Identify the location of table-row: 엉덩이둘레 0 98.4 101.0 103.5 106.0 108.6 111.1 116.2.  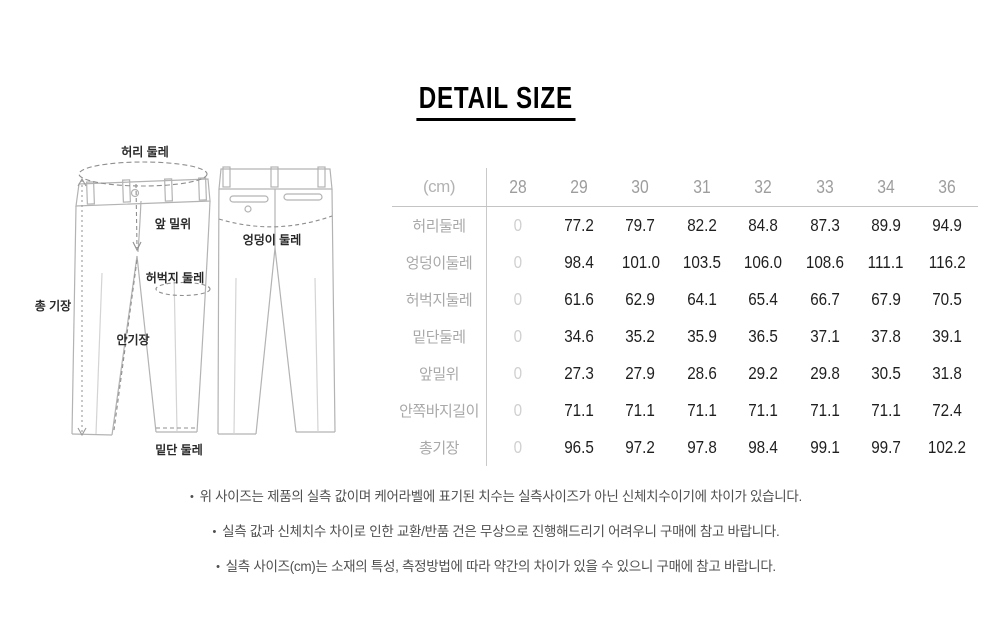
(685, 262).